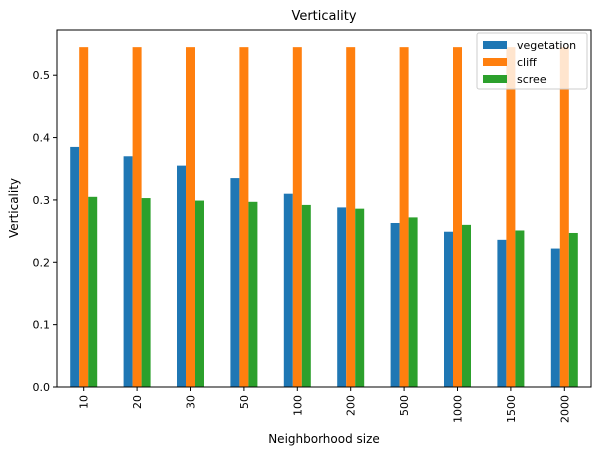 The width and height of the screenshot is (601, 454). What do you see at coordinates (573, 309) in the screenshot?
I see `bar-scree-2000` at bounding box center [573, 309].